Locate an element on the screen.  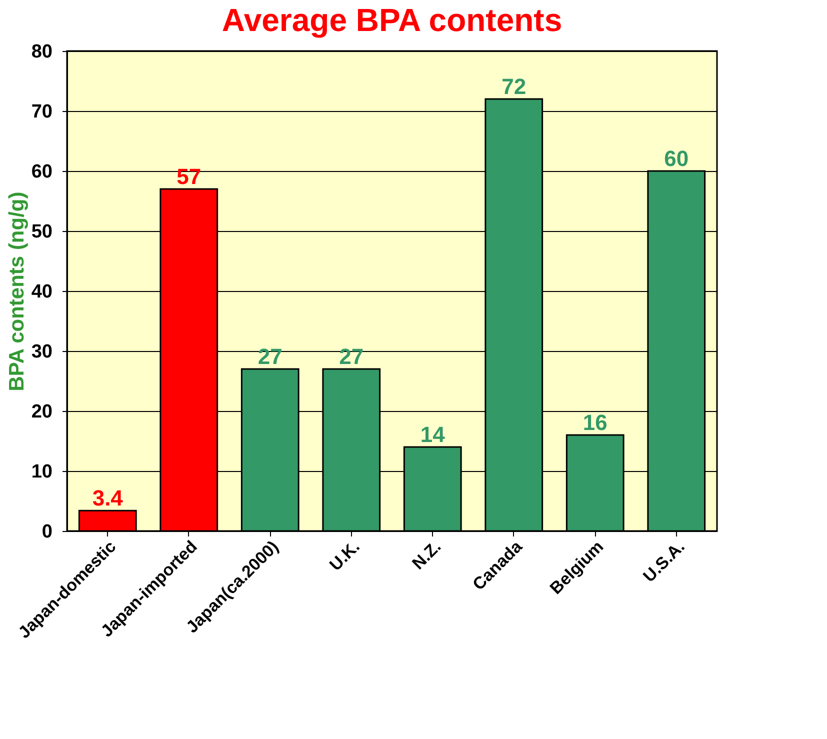
y-tick-label: 30 is located at coordinates (41, 352).